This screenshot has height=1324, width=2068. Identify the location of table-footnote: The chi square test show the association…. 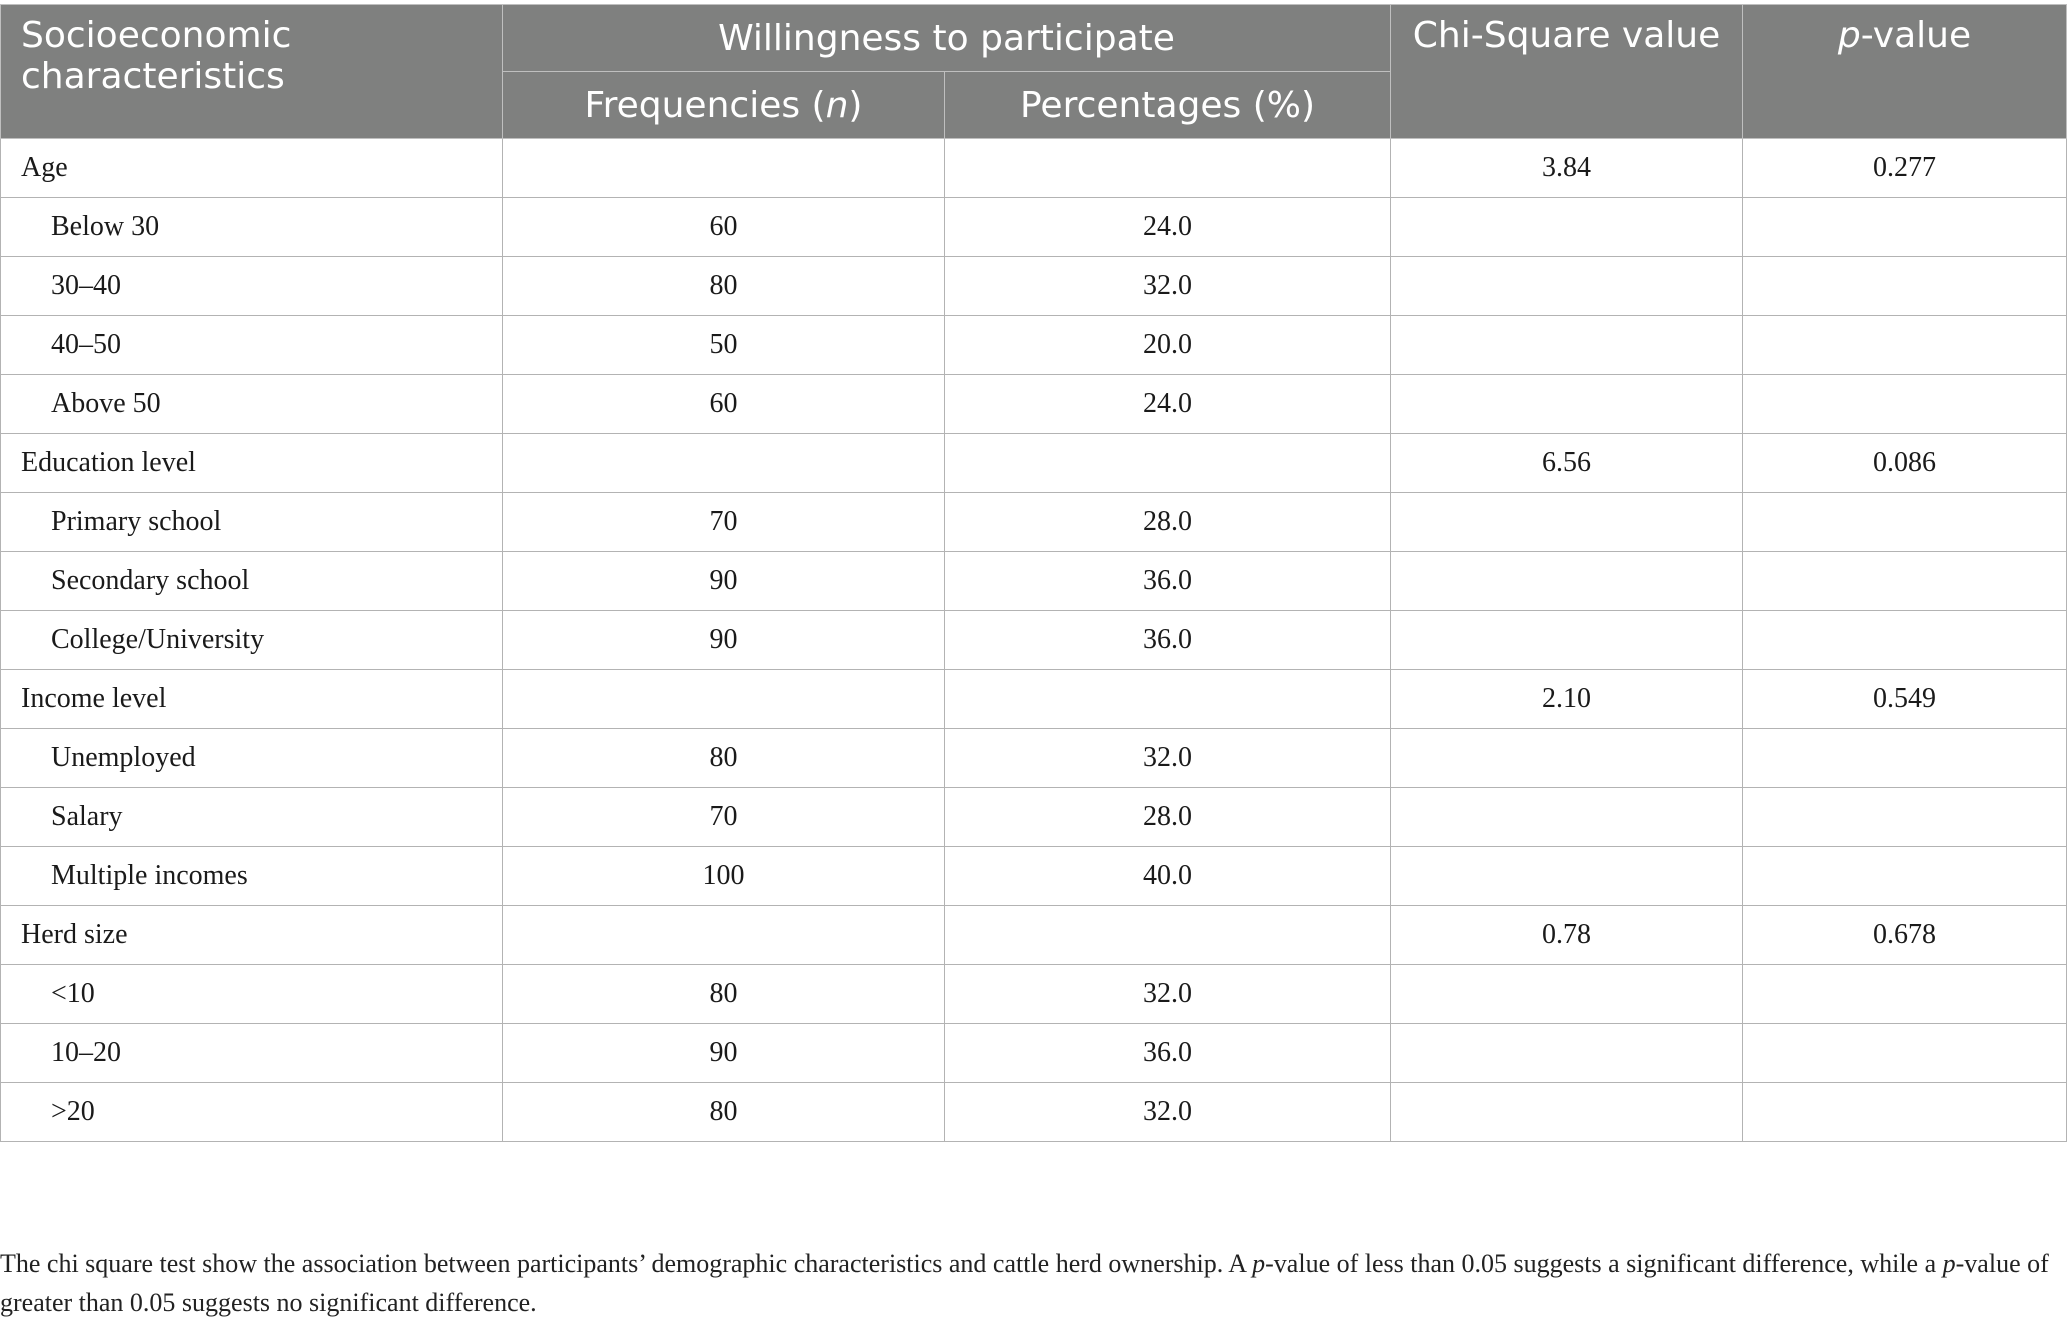
(1033, 1283).